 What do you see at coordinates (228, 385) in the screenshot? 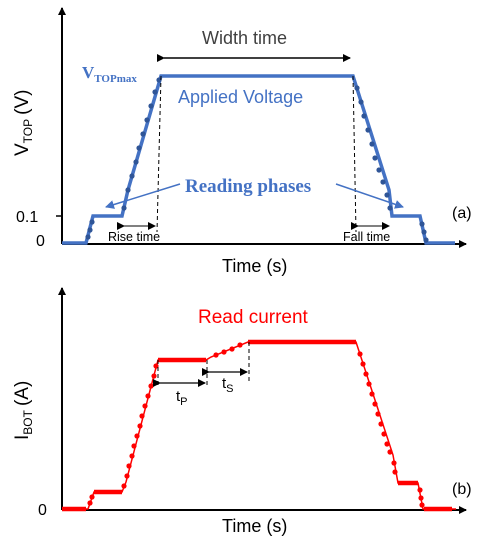
I see `ts-label: tS` at bounding box center [228, 385].